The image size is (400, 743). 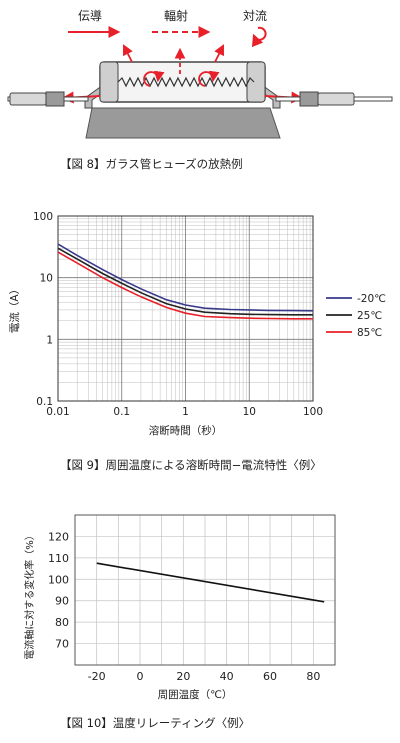 What do you see at coordinates (29, 595) in the screenshot?
I see `y-axis-label: 電流軸に対する変化率（%）` at bounding box center [29, 595].